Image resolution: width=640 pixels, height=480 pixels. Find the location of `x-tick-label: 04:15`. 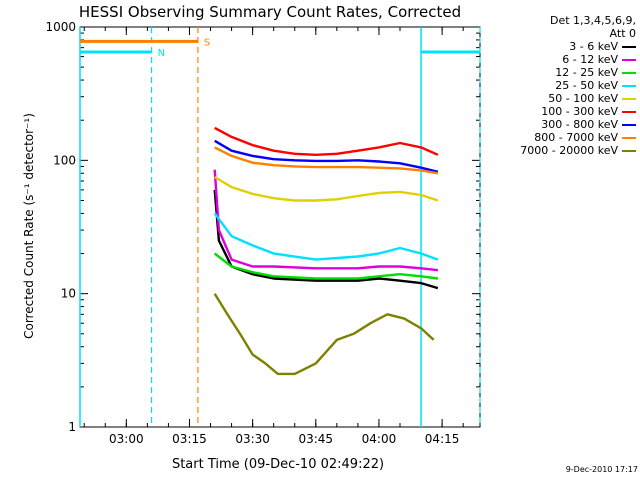

x-tick-label: 04:15 is located at coordinates (442, 439).